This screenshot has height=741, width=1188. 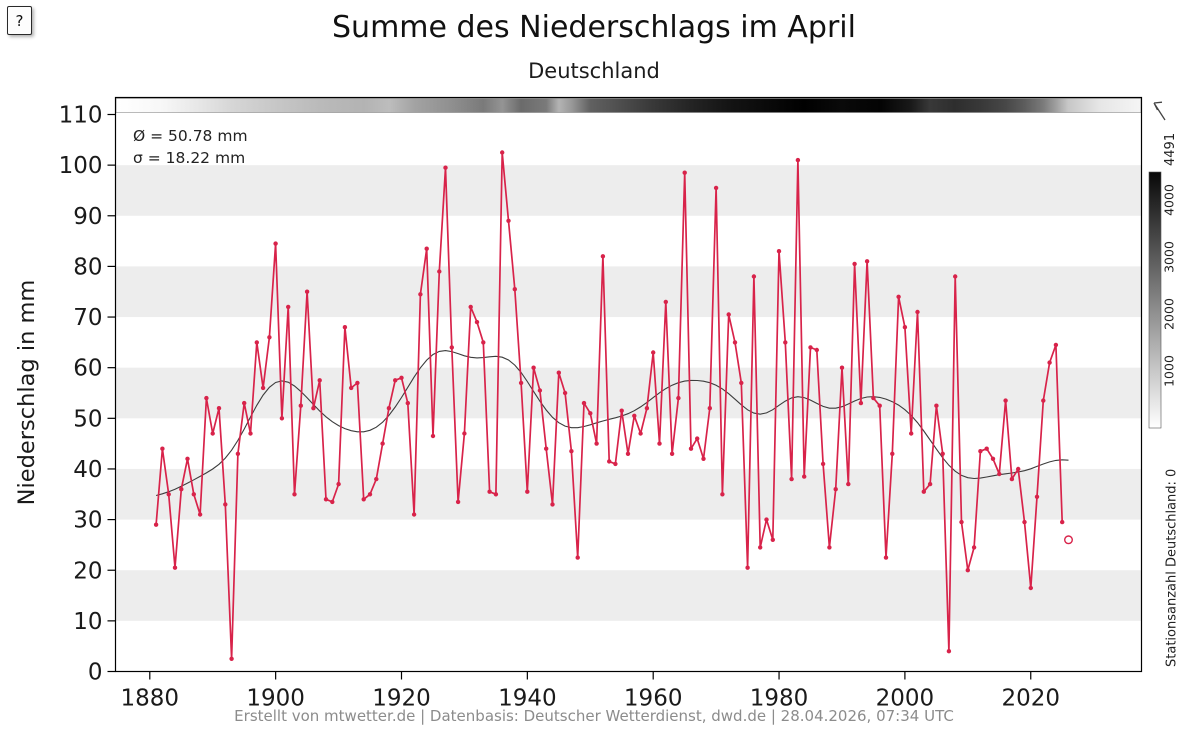 What do you see at coordinates (87, 521) in the screenshot?
I see `y-tick-label: 30` at bounding box center [87, 521].